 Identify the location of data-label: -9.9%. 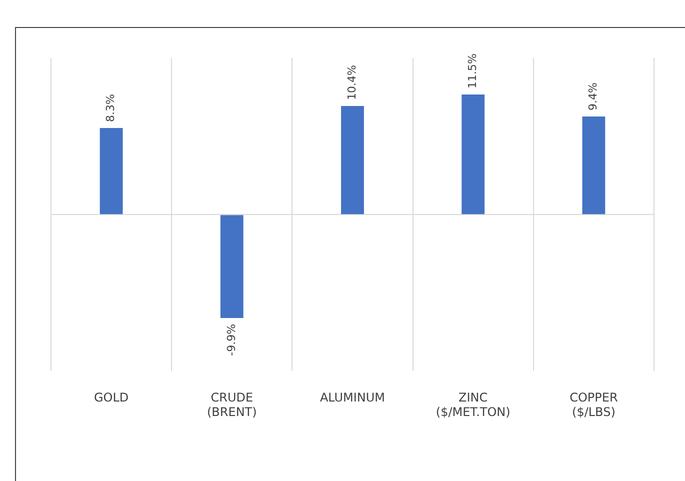
(231, 340).